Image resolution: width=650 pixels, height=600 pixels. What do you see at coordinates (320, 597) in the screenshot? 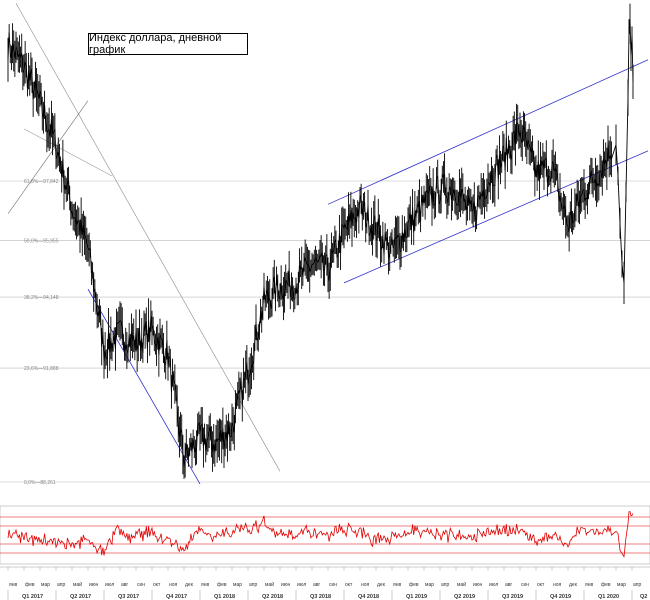
I see `quarter-label: Q3 2018` at bounding box center [320, 597].